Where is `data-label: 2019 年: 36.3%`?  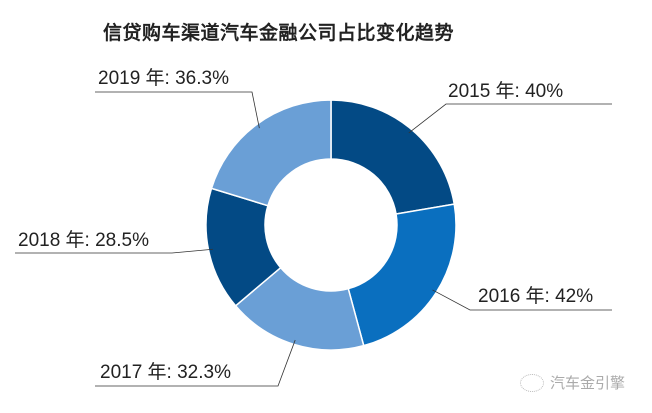 data-label: 2019 年: 36.3% is located at coordinates (163, 78).